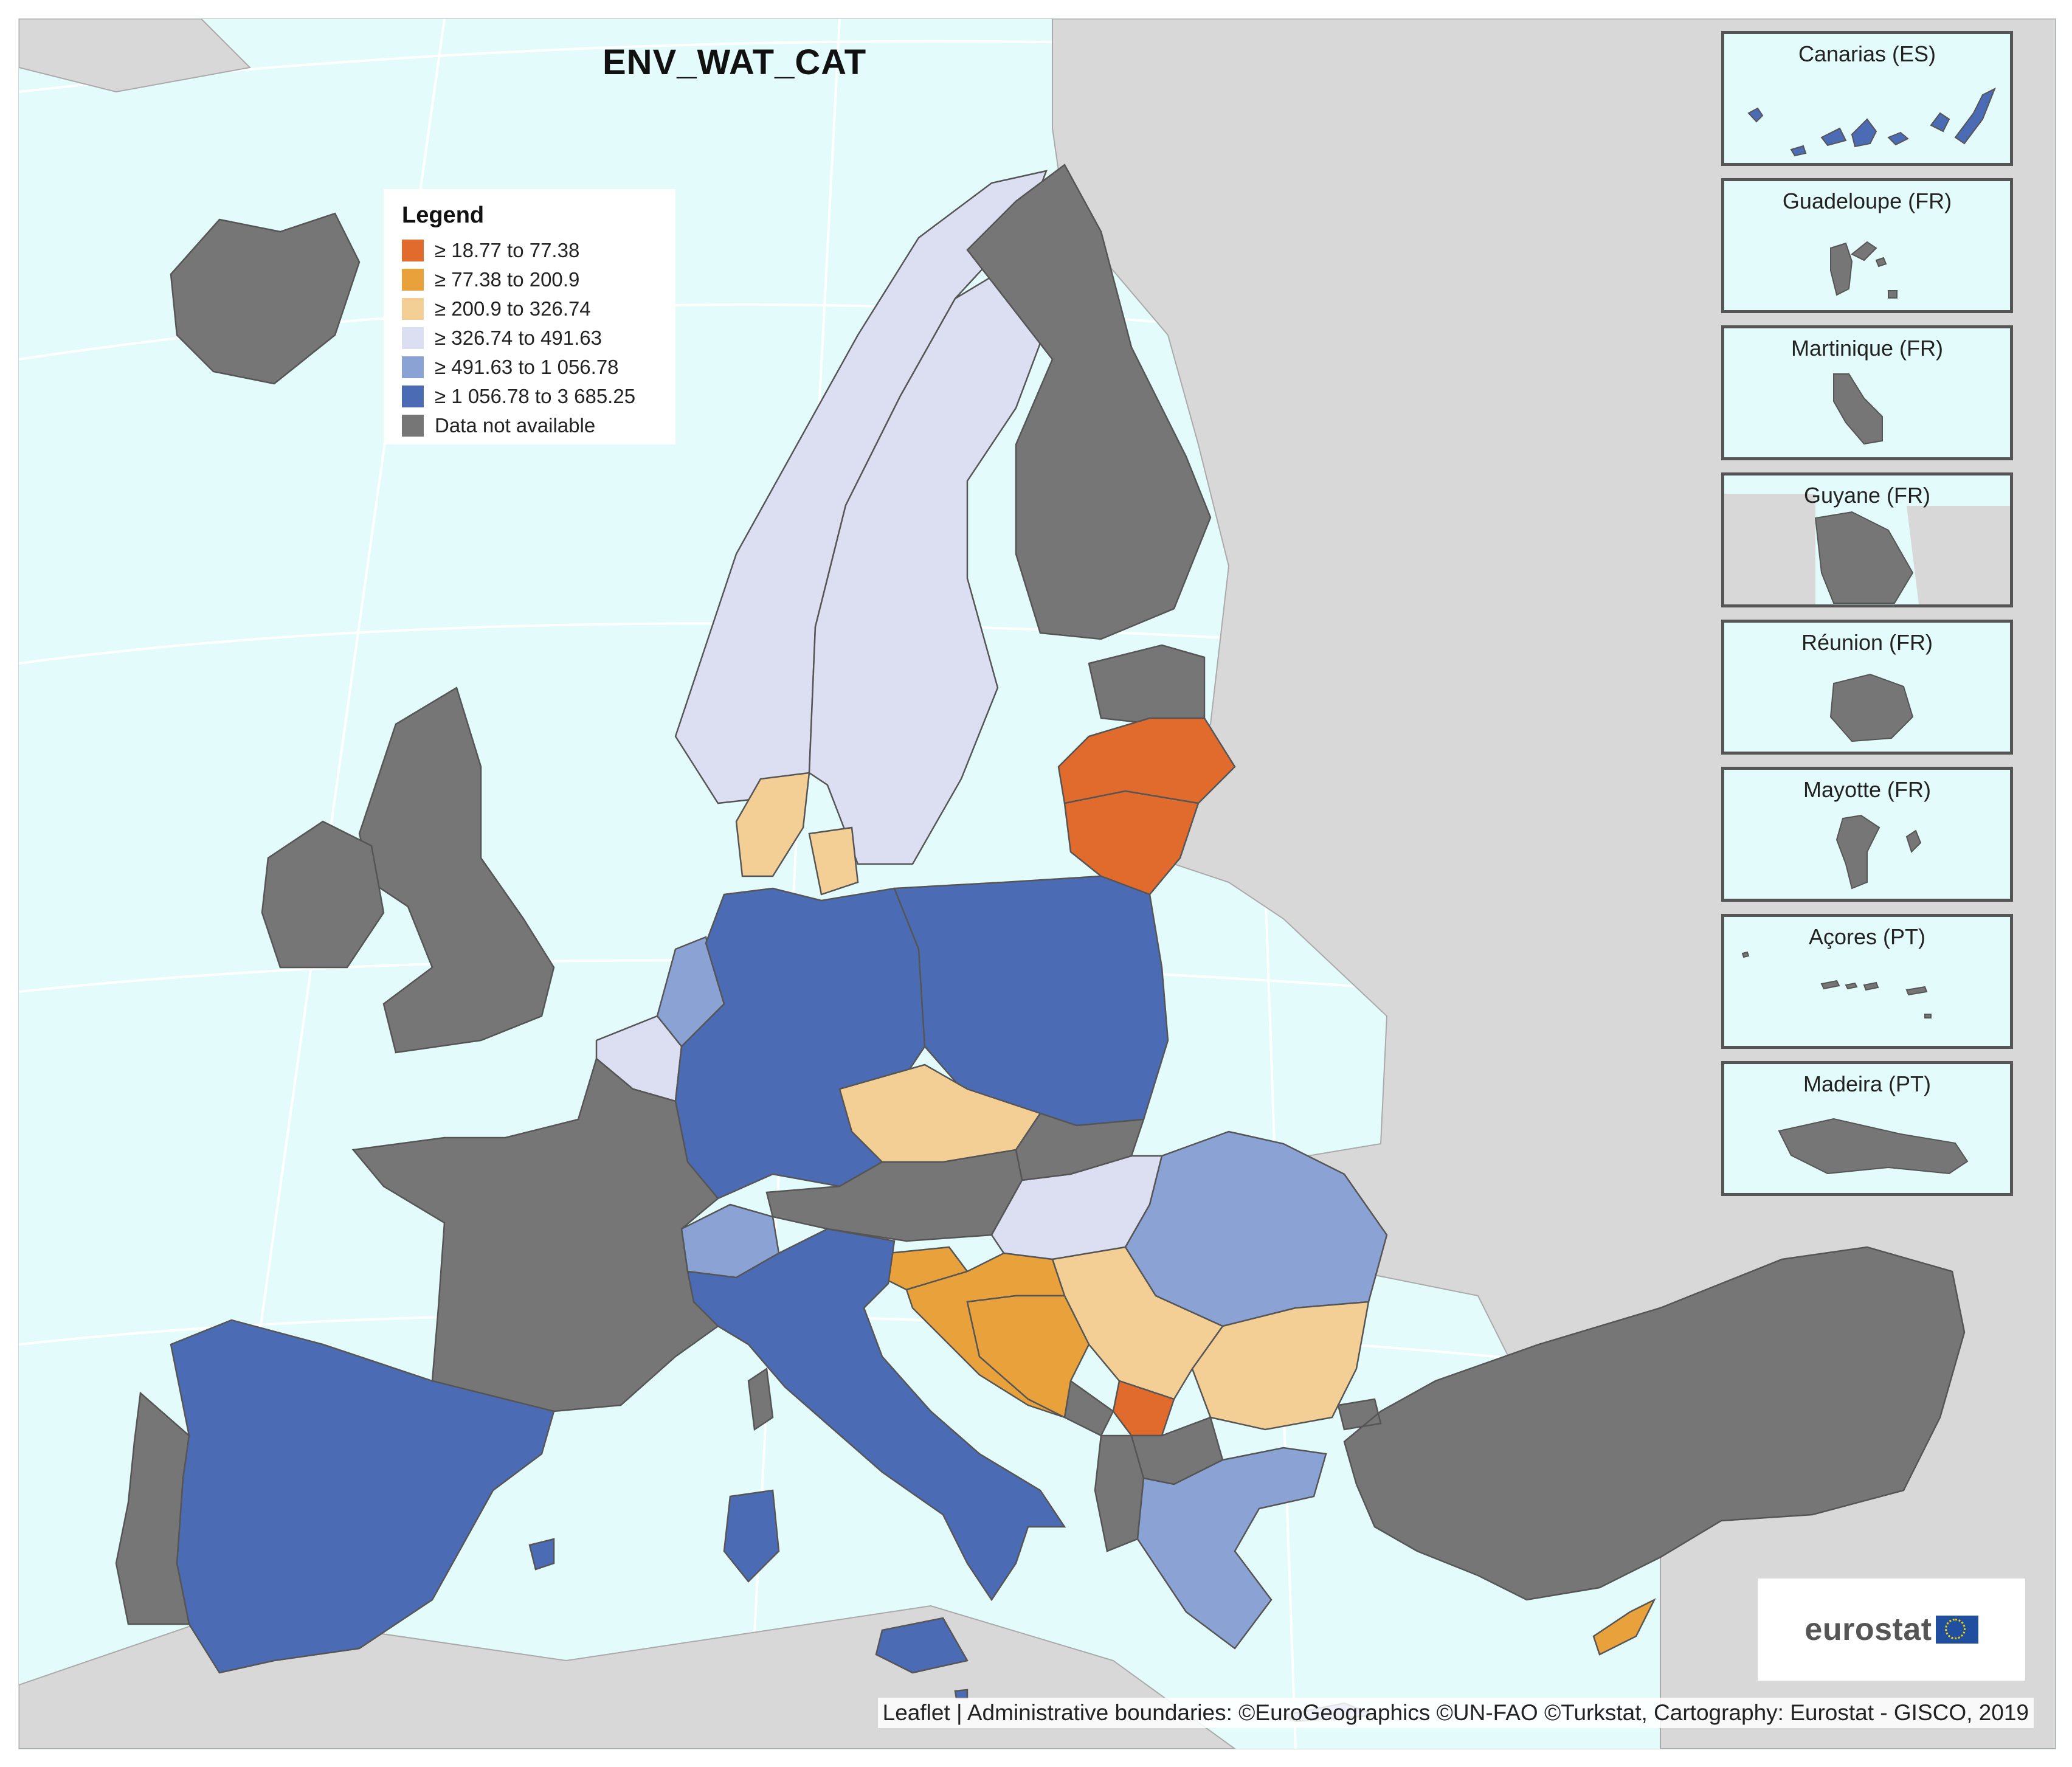  Describe the element at coordinates (527, 367) in the screenshot. I see `legend-label: ≥ 491.63 to 1 056.78` at that location.